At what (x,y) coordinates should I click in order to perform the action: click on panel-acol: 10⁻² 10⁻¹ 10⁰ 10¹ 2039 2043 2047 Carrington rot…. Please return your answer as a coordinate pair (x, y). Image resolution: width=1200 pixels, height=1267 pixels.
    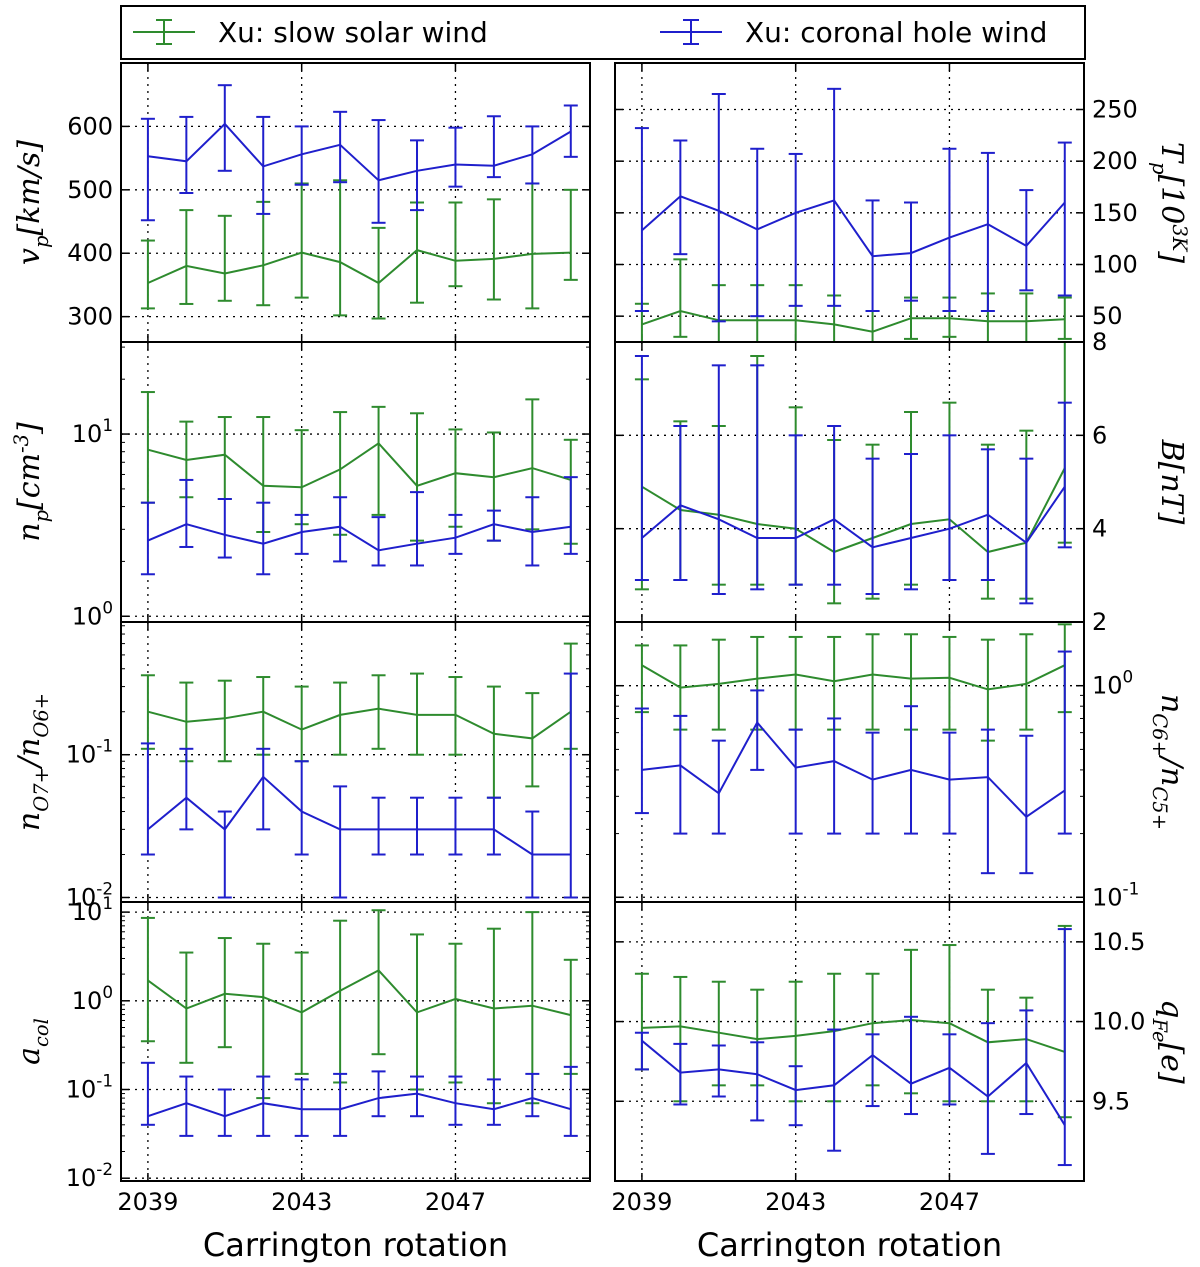
    Looking at the image, I should click on (301, 1078).